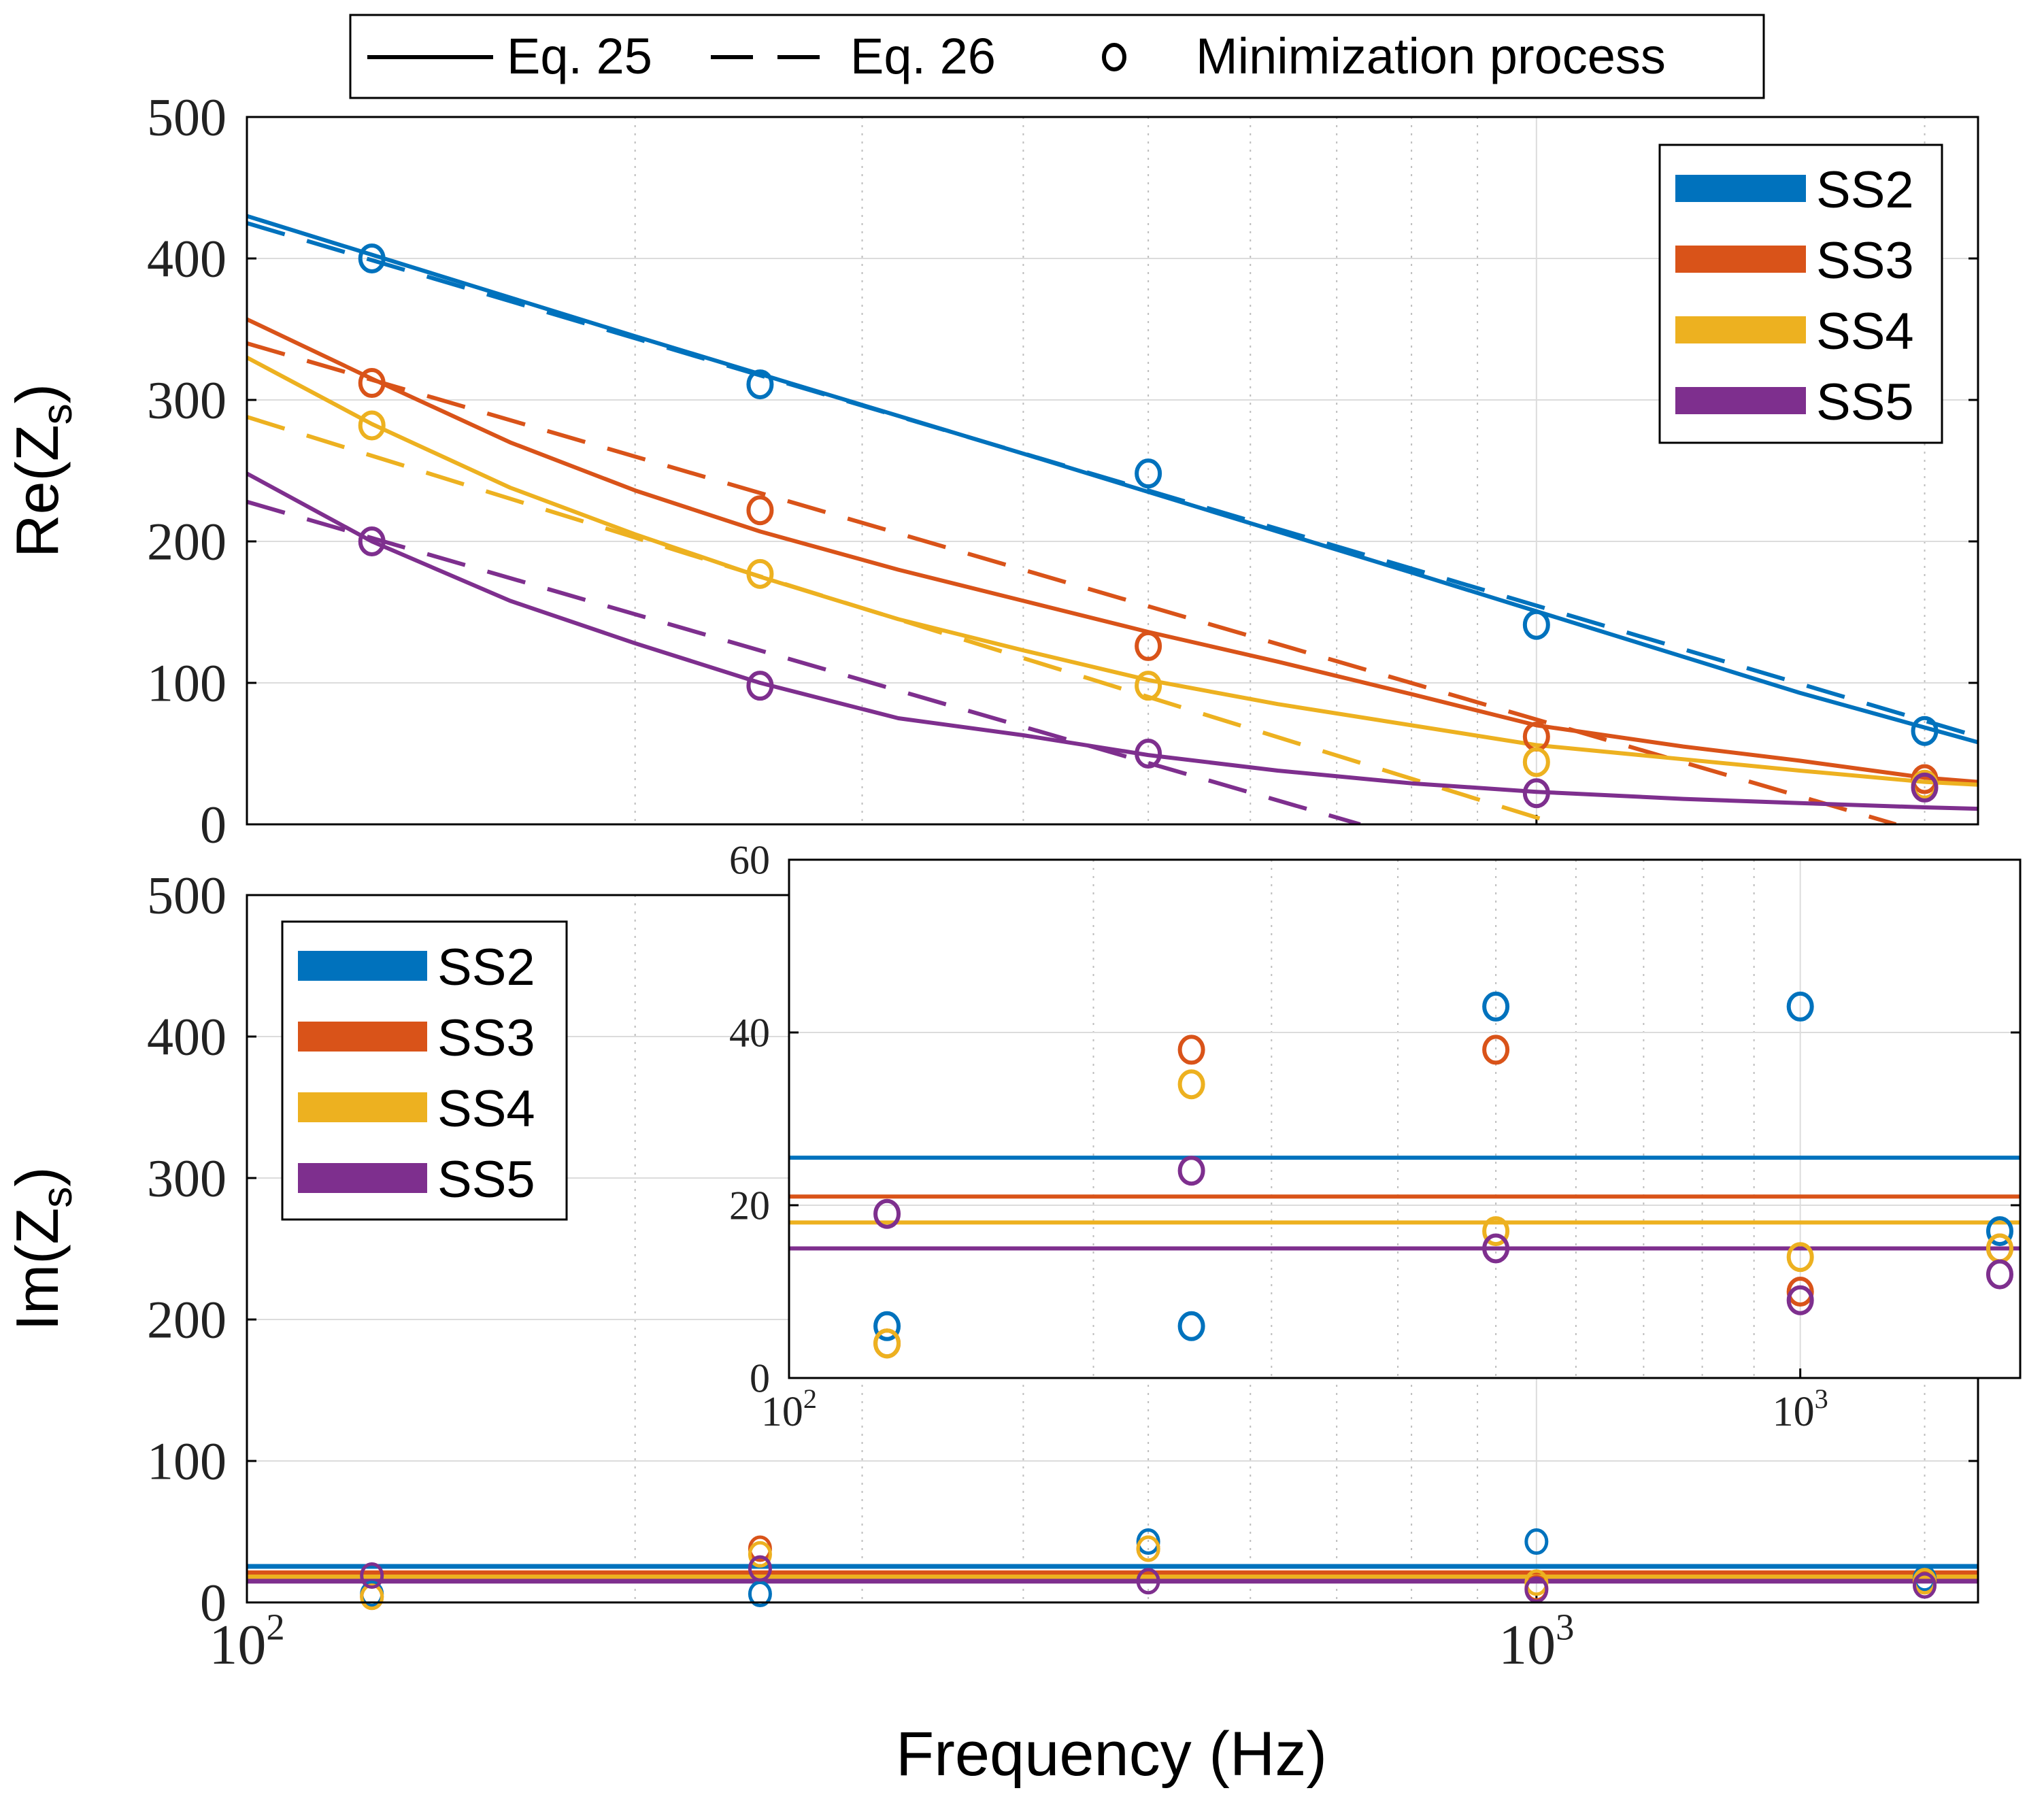 This screenshot has height=1799, width=2044. I want to click on im-ytick-label: 500, so click(187, 896).